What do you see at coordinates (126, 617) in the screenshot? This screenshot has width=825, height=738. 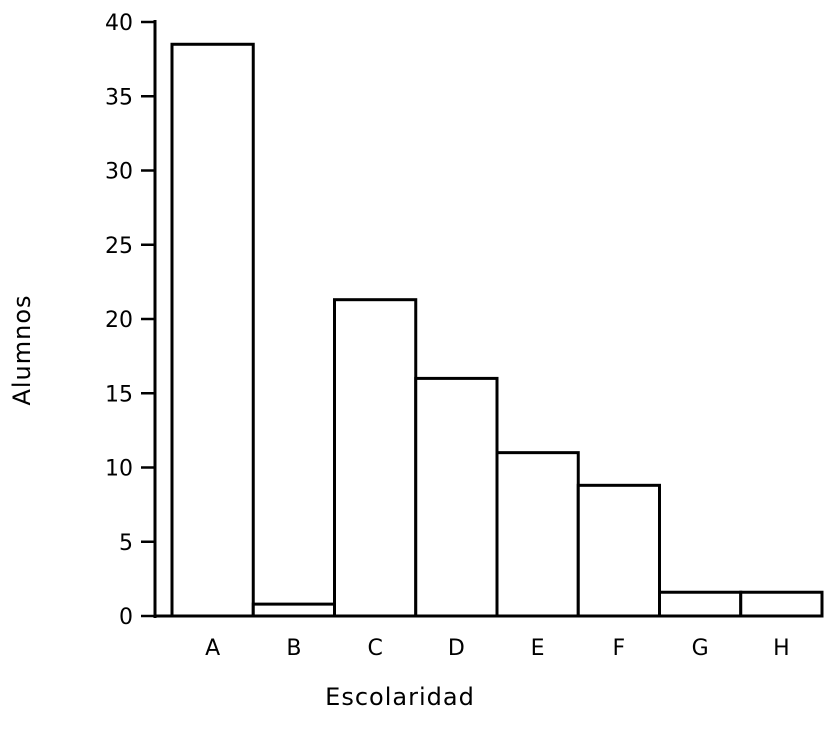 I see `y-tick-label-0: 0` at bounding box center [126, 617].